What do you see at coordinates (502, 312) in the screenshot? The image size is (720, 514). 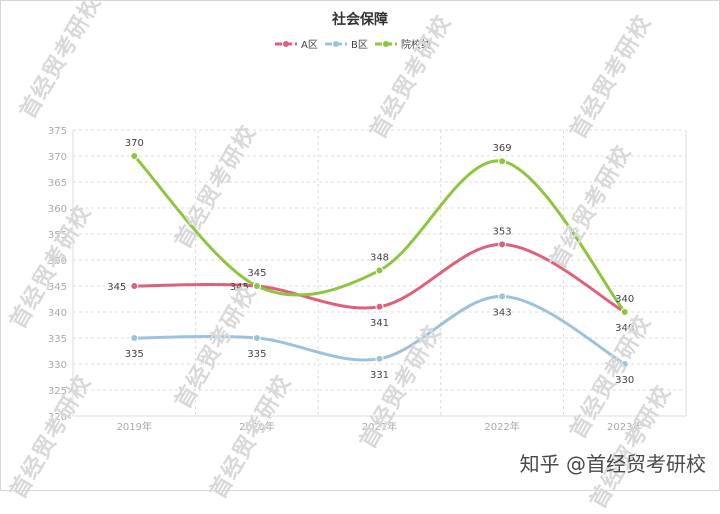 I see `data-label: 343` at bounding box center [502, 312].